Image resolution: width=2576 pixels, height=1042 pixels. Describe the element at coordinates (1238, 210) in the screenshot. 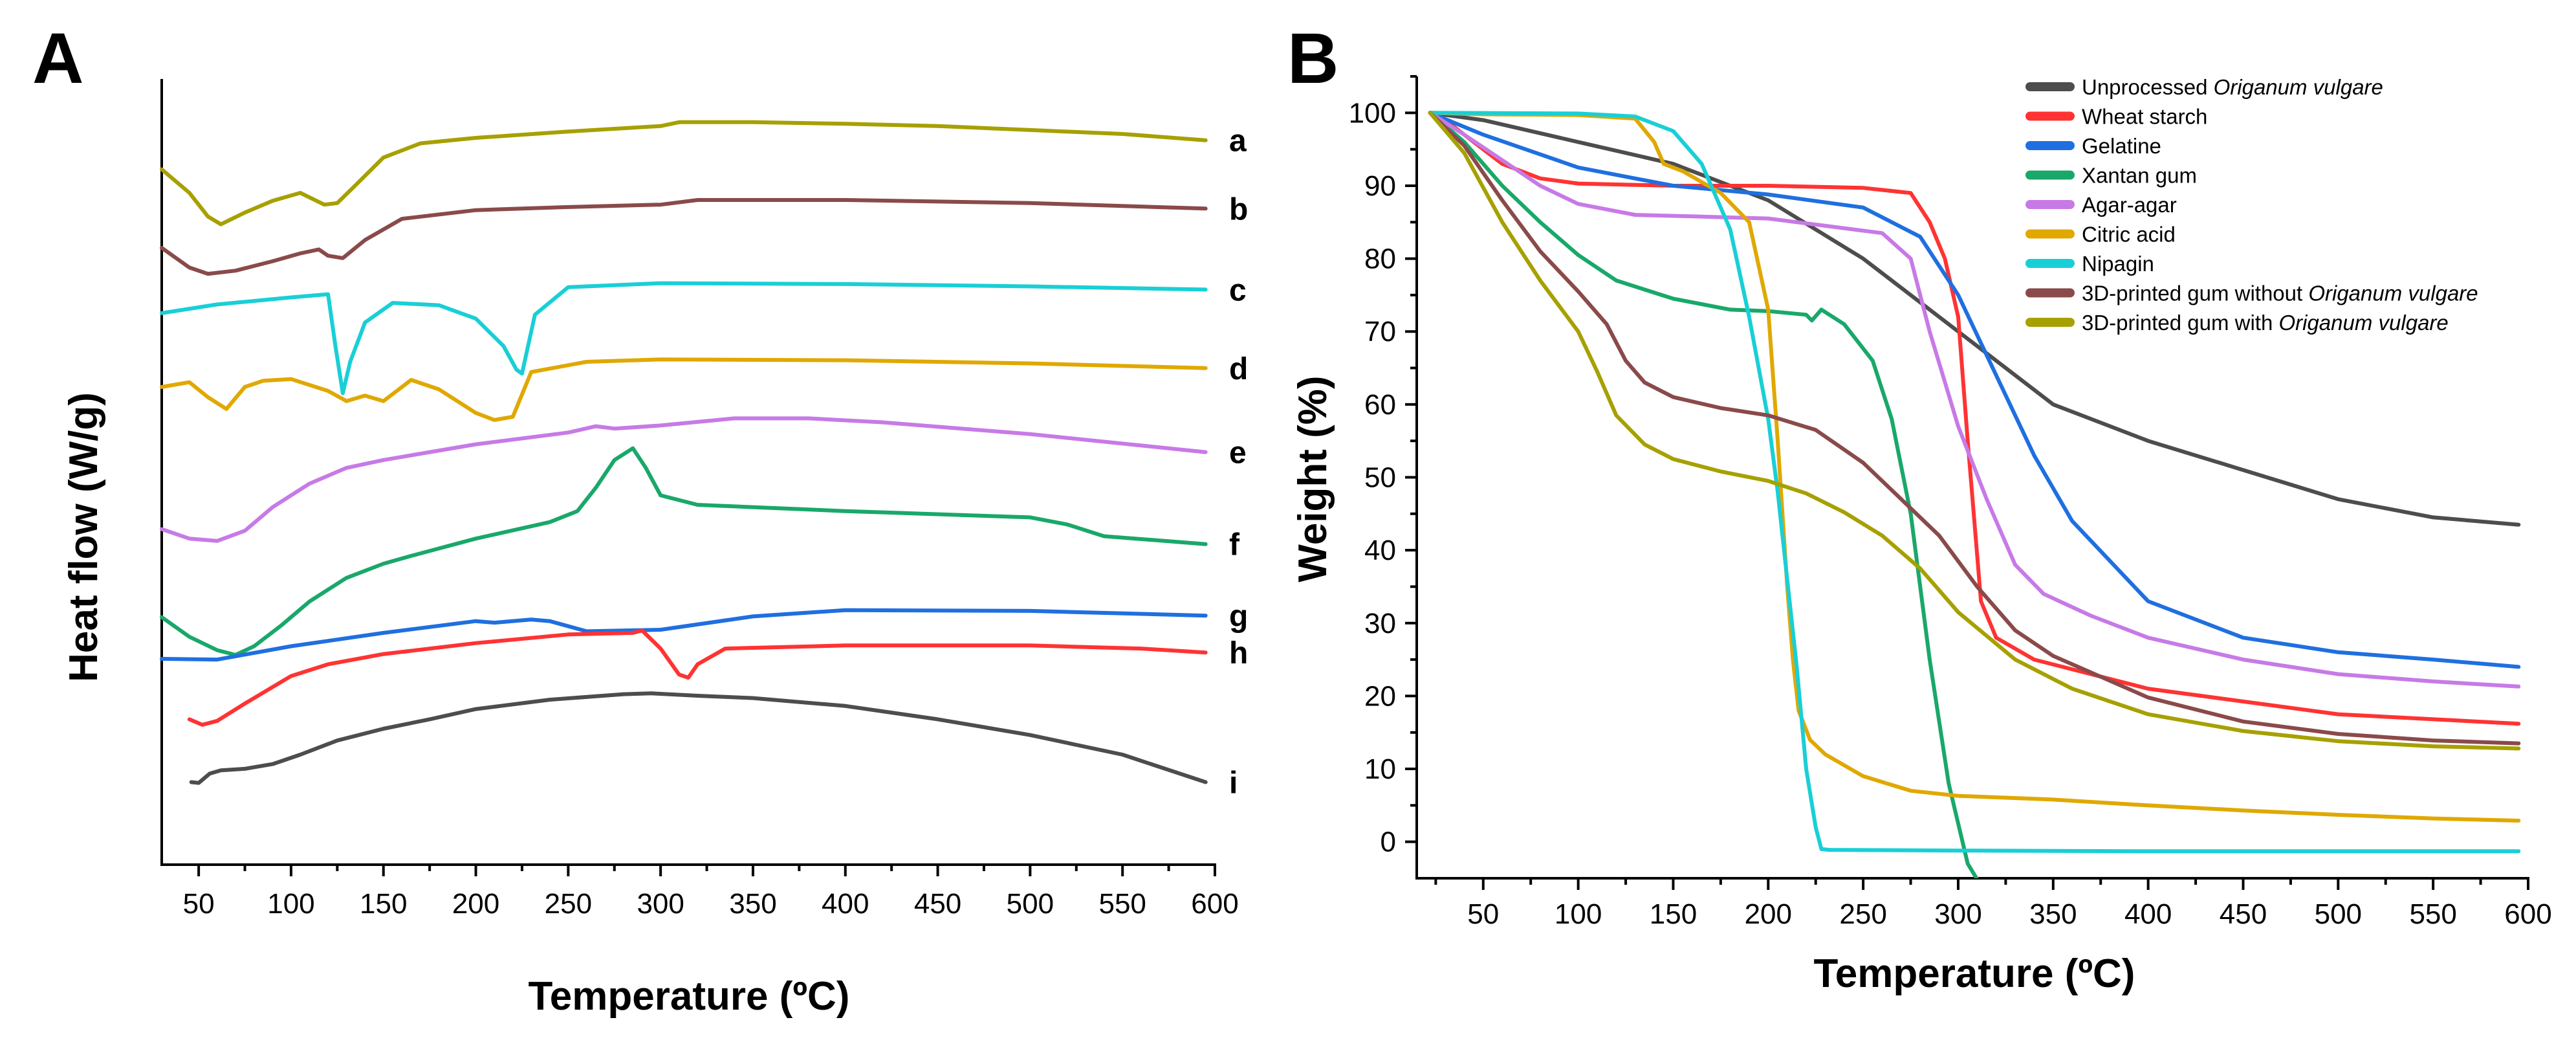

I see `panel-a-curve-label-b: b` at that location.